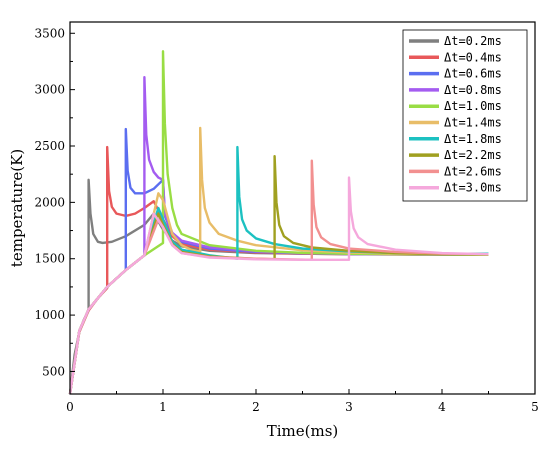 This screenshot has width=550, height=451. Describe the element at coordinates (473, 171) in the screenshot. I see `legend-label-9: Δt=2.6ms` at that location.